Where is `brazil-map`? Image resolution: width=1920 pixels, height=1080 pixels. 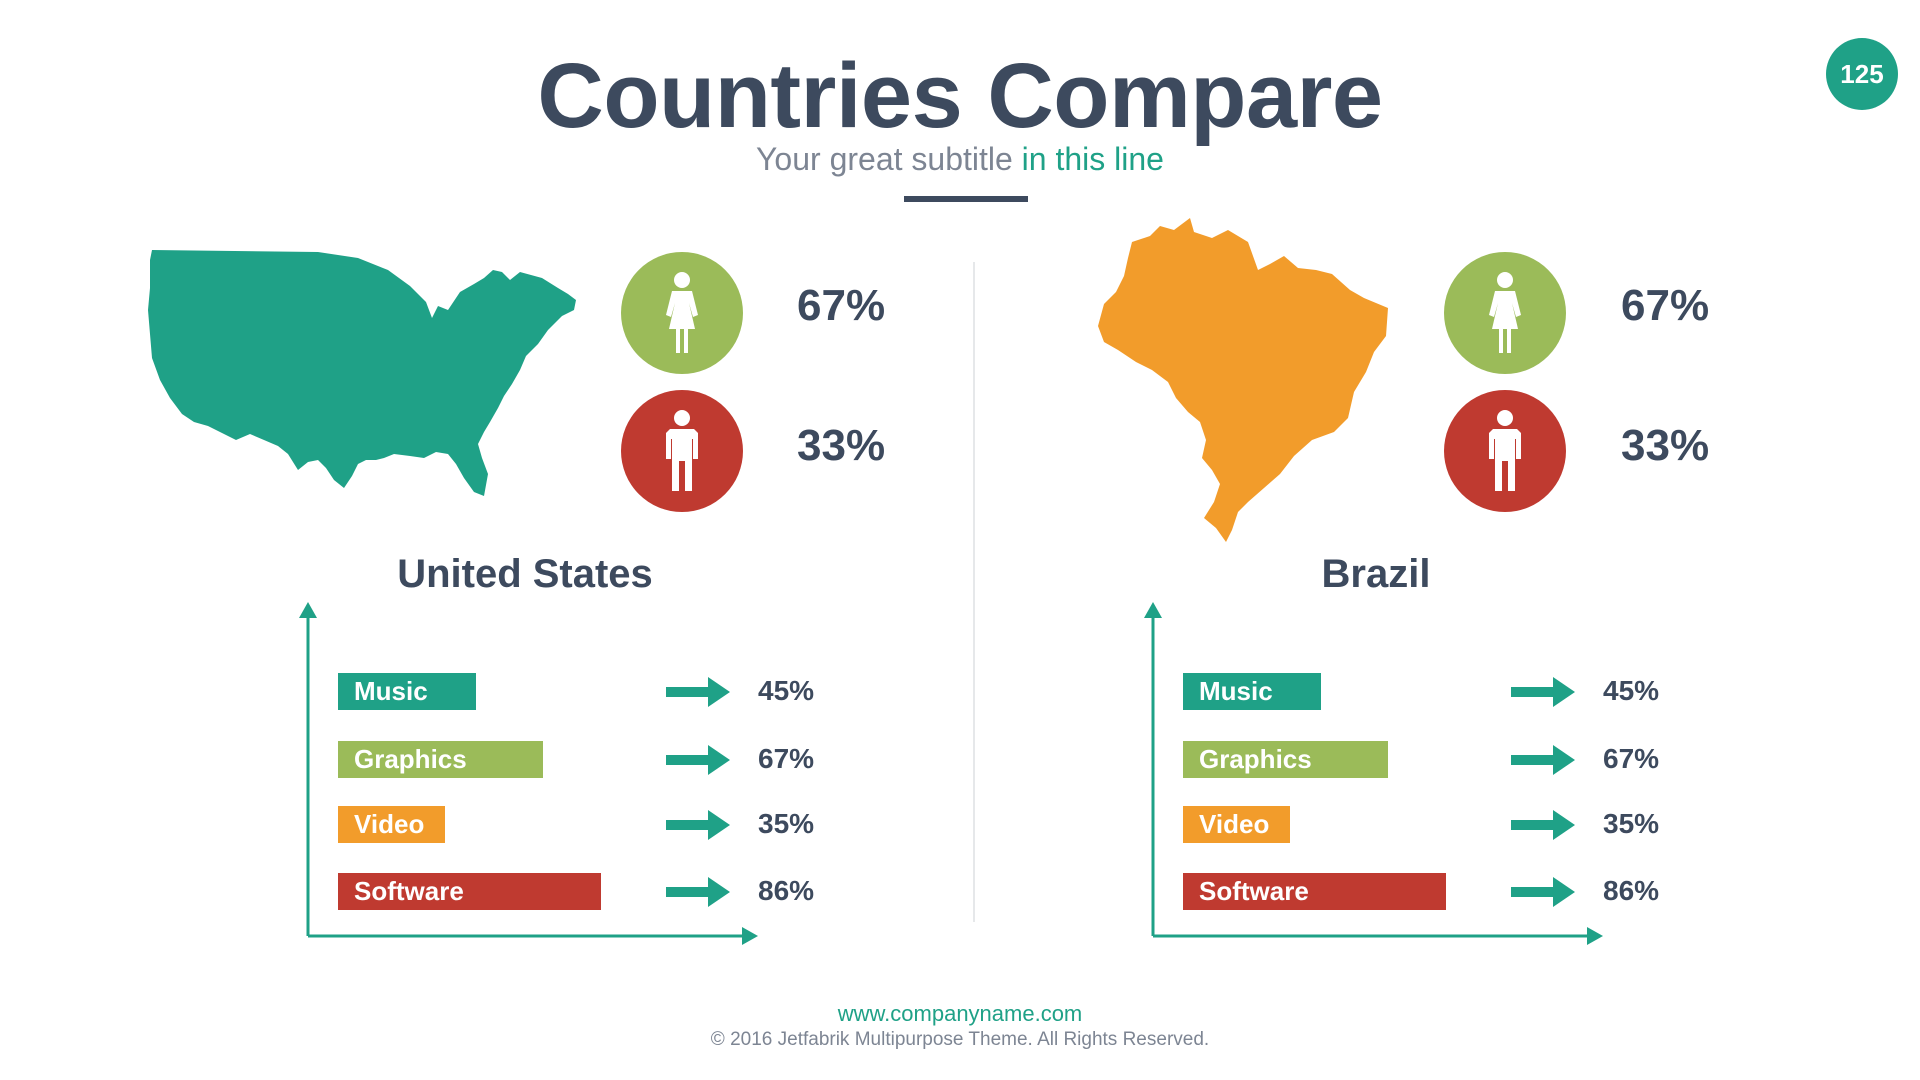 brazil-map is located at coordinates (1243, 380).